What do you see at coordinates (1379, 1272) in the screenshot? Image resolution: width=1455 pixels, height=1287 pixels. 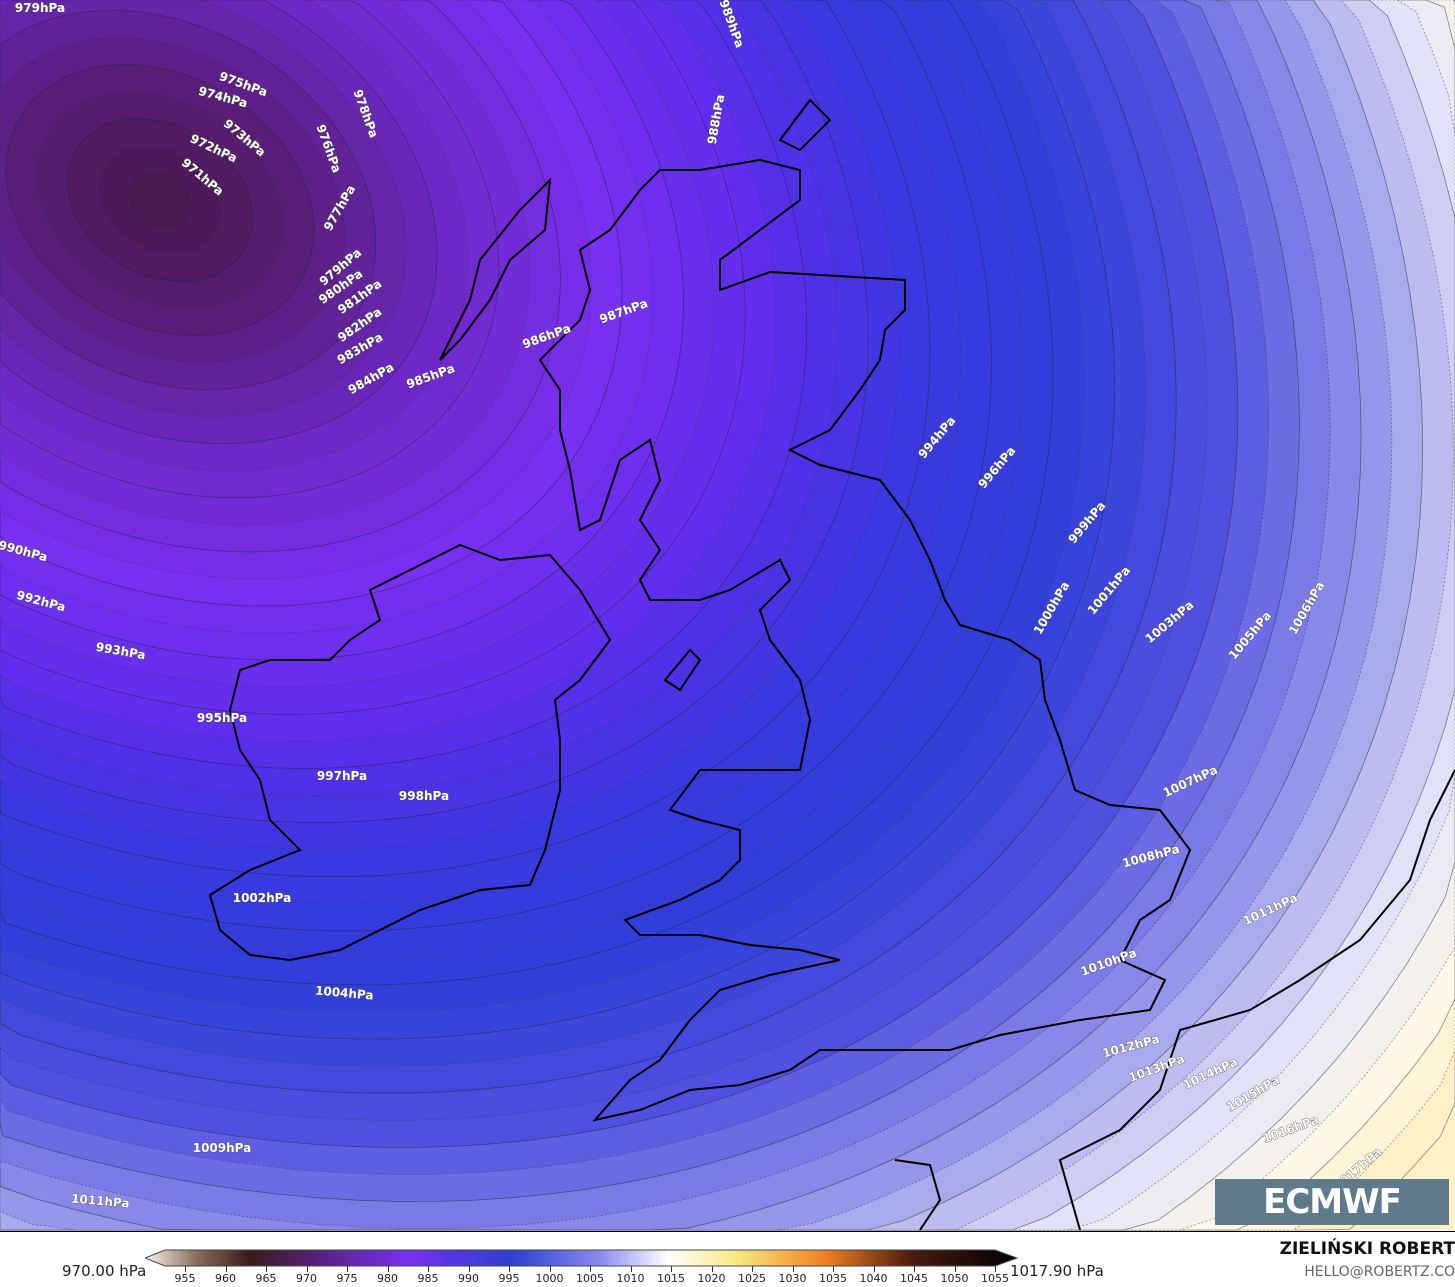 I see `author-email: HELLO@ROBERTZ.CO` at bounding box center [1379, 1272].